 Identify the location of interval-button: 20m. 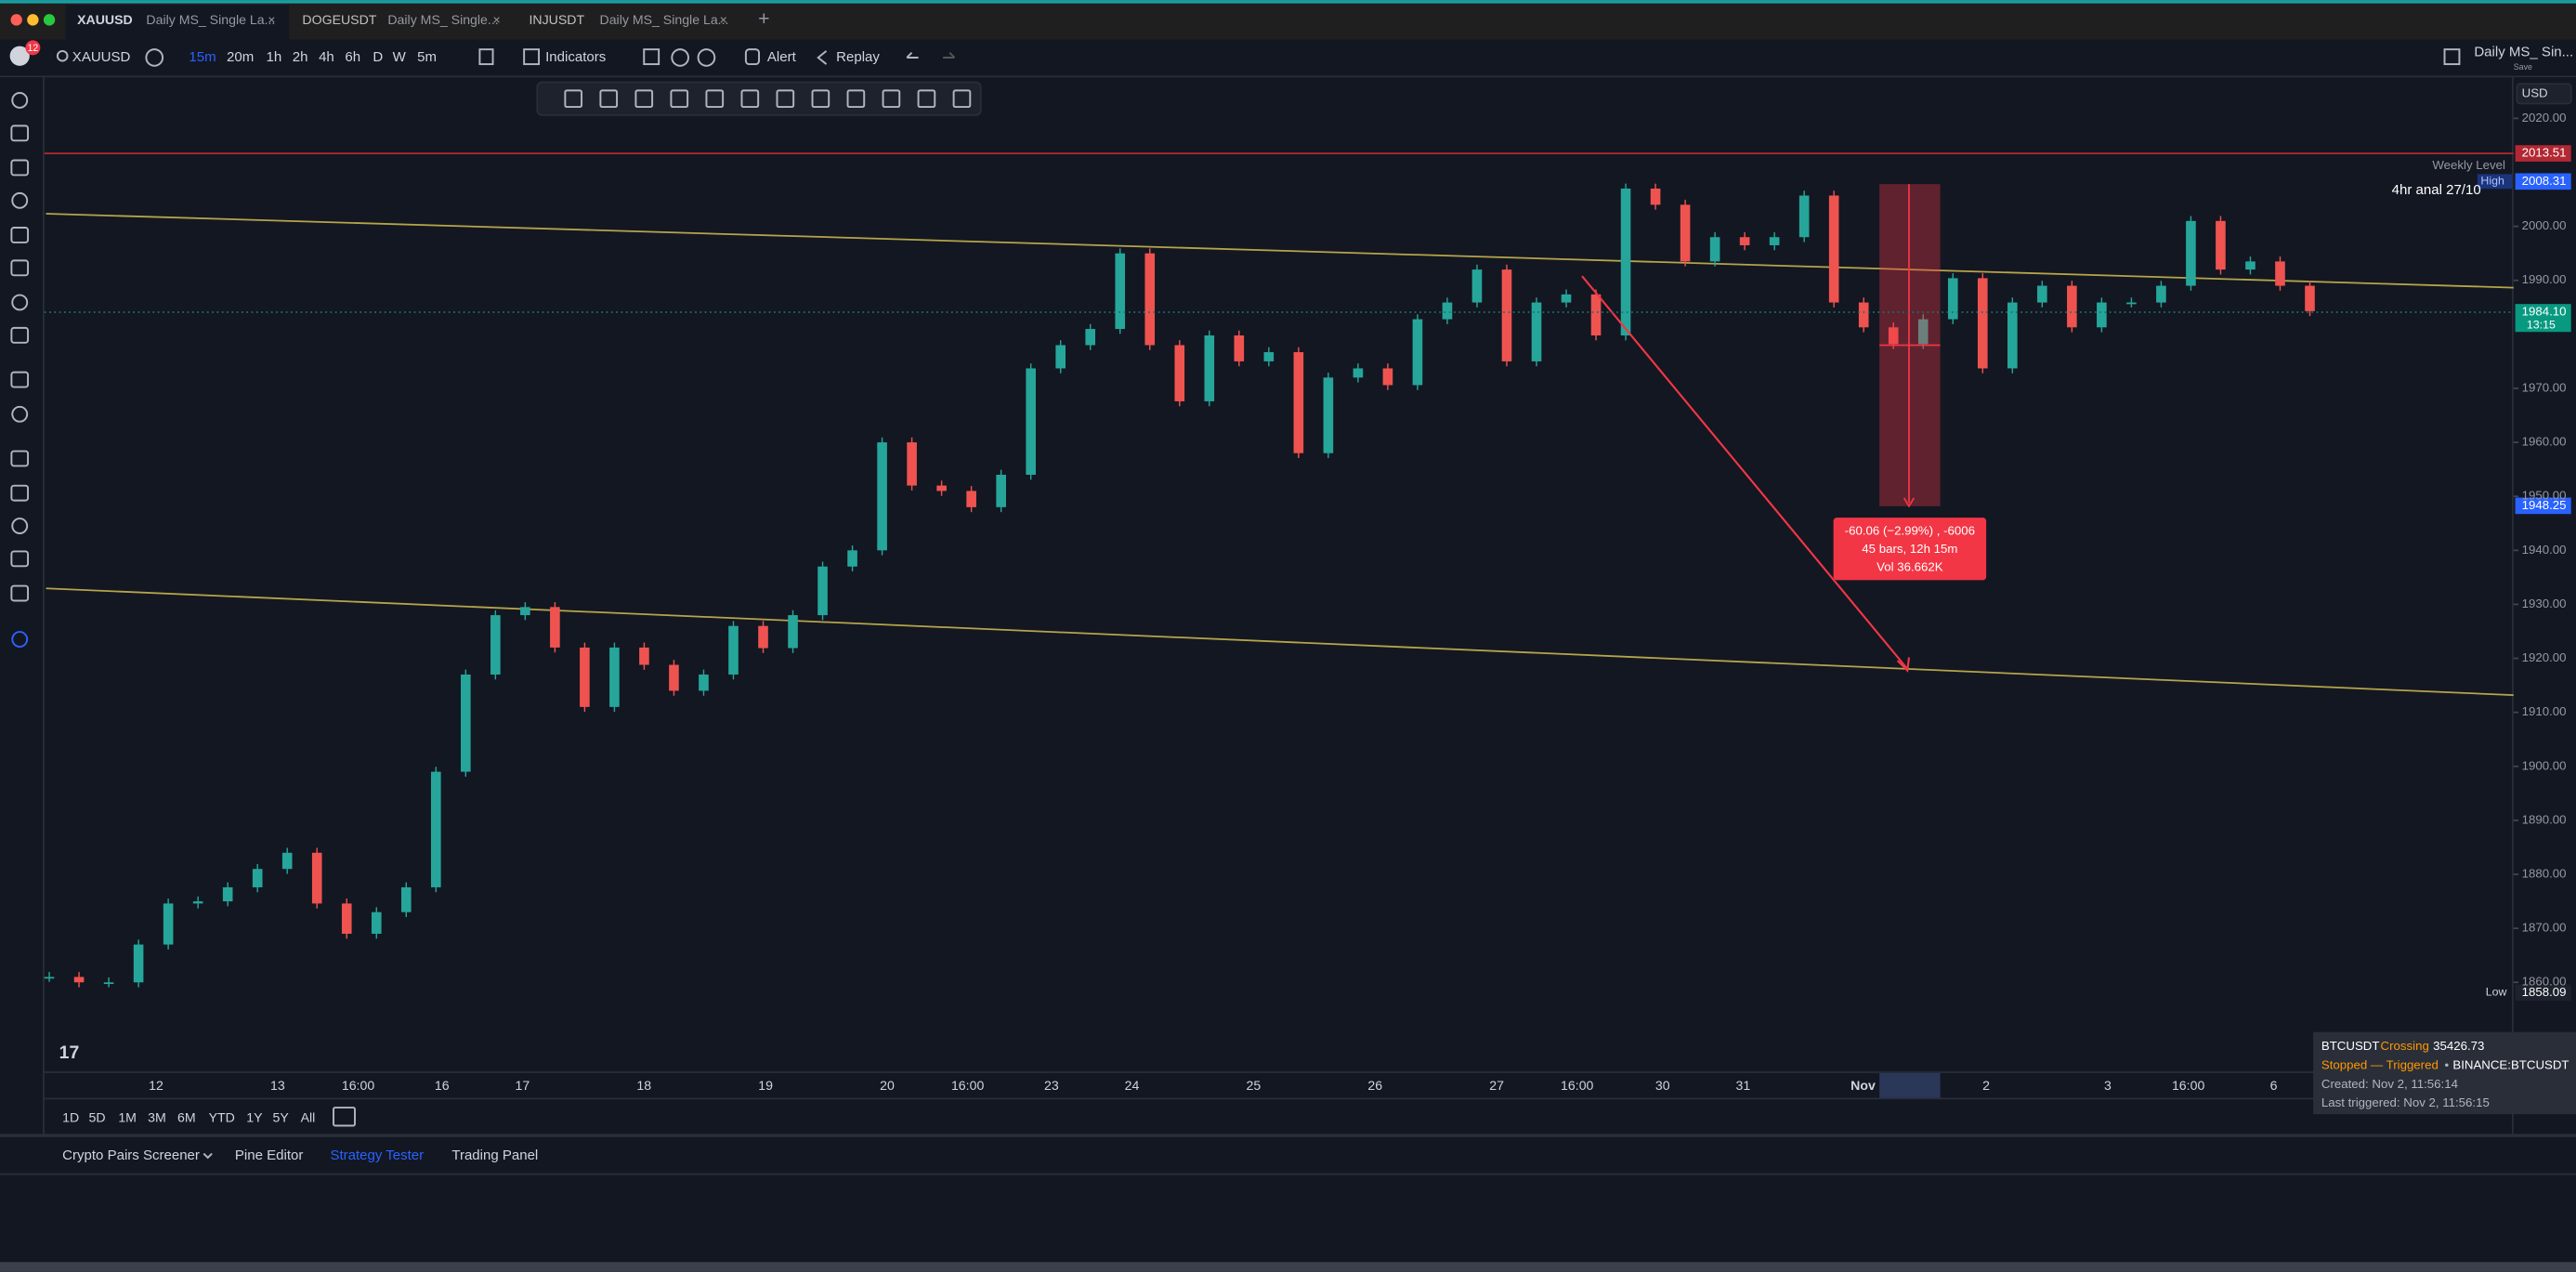
(240, 57).